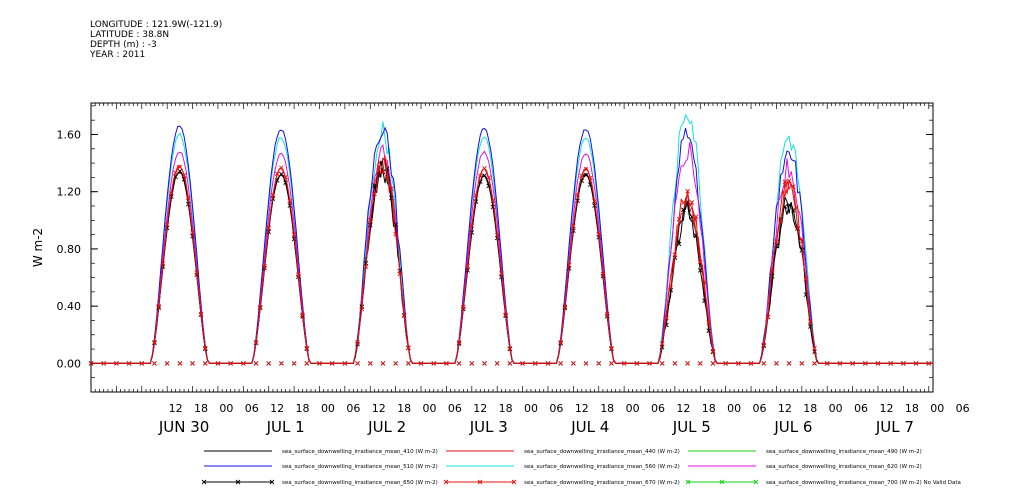 Image resolution: width=1009 pixels, height=504 pixels. Describe the element at coordinates (404, 408) in the screenshot. I see `x-hour-tick-label: 18` at that location.